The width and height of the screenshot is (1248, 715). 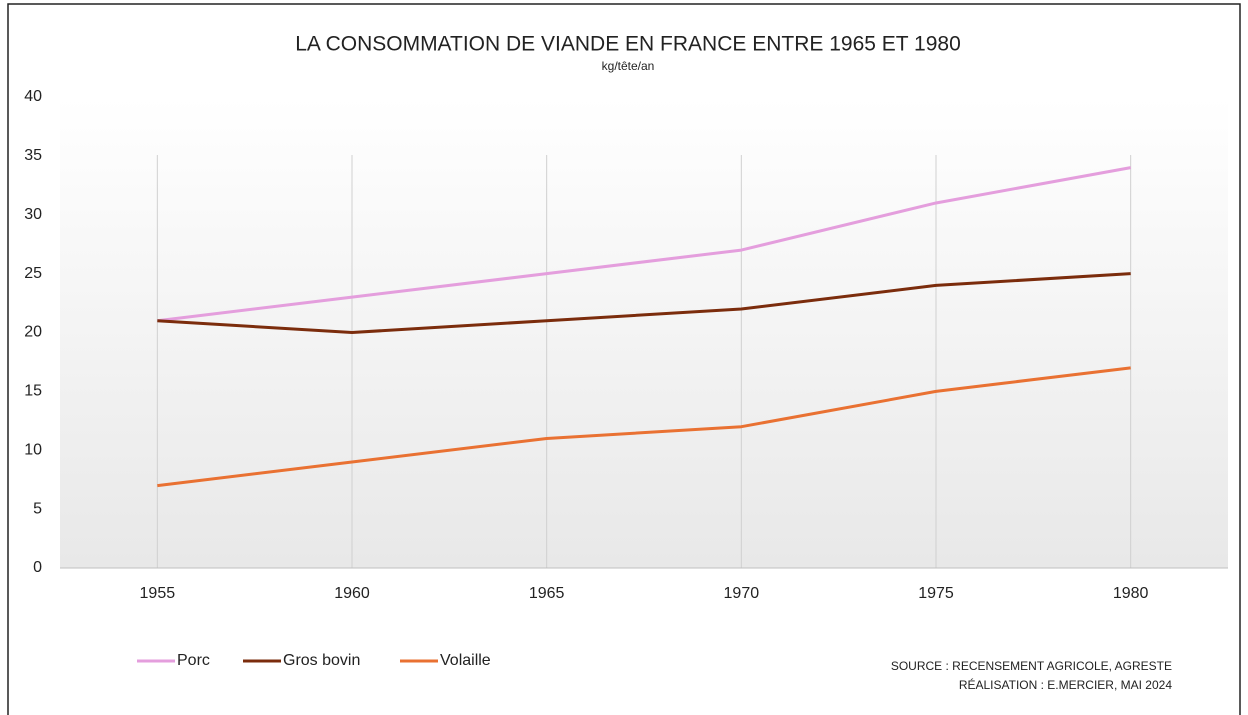 I want to click on legend-label: Porc, so click(x=193, y=660).